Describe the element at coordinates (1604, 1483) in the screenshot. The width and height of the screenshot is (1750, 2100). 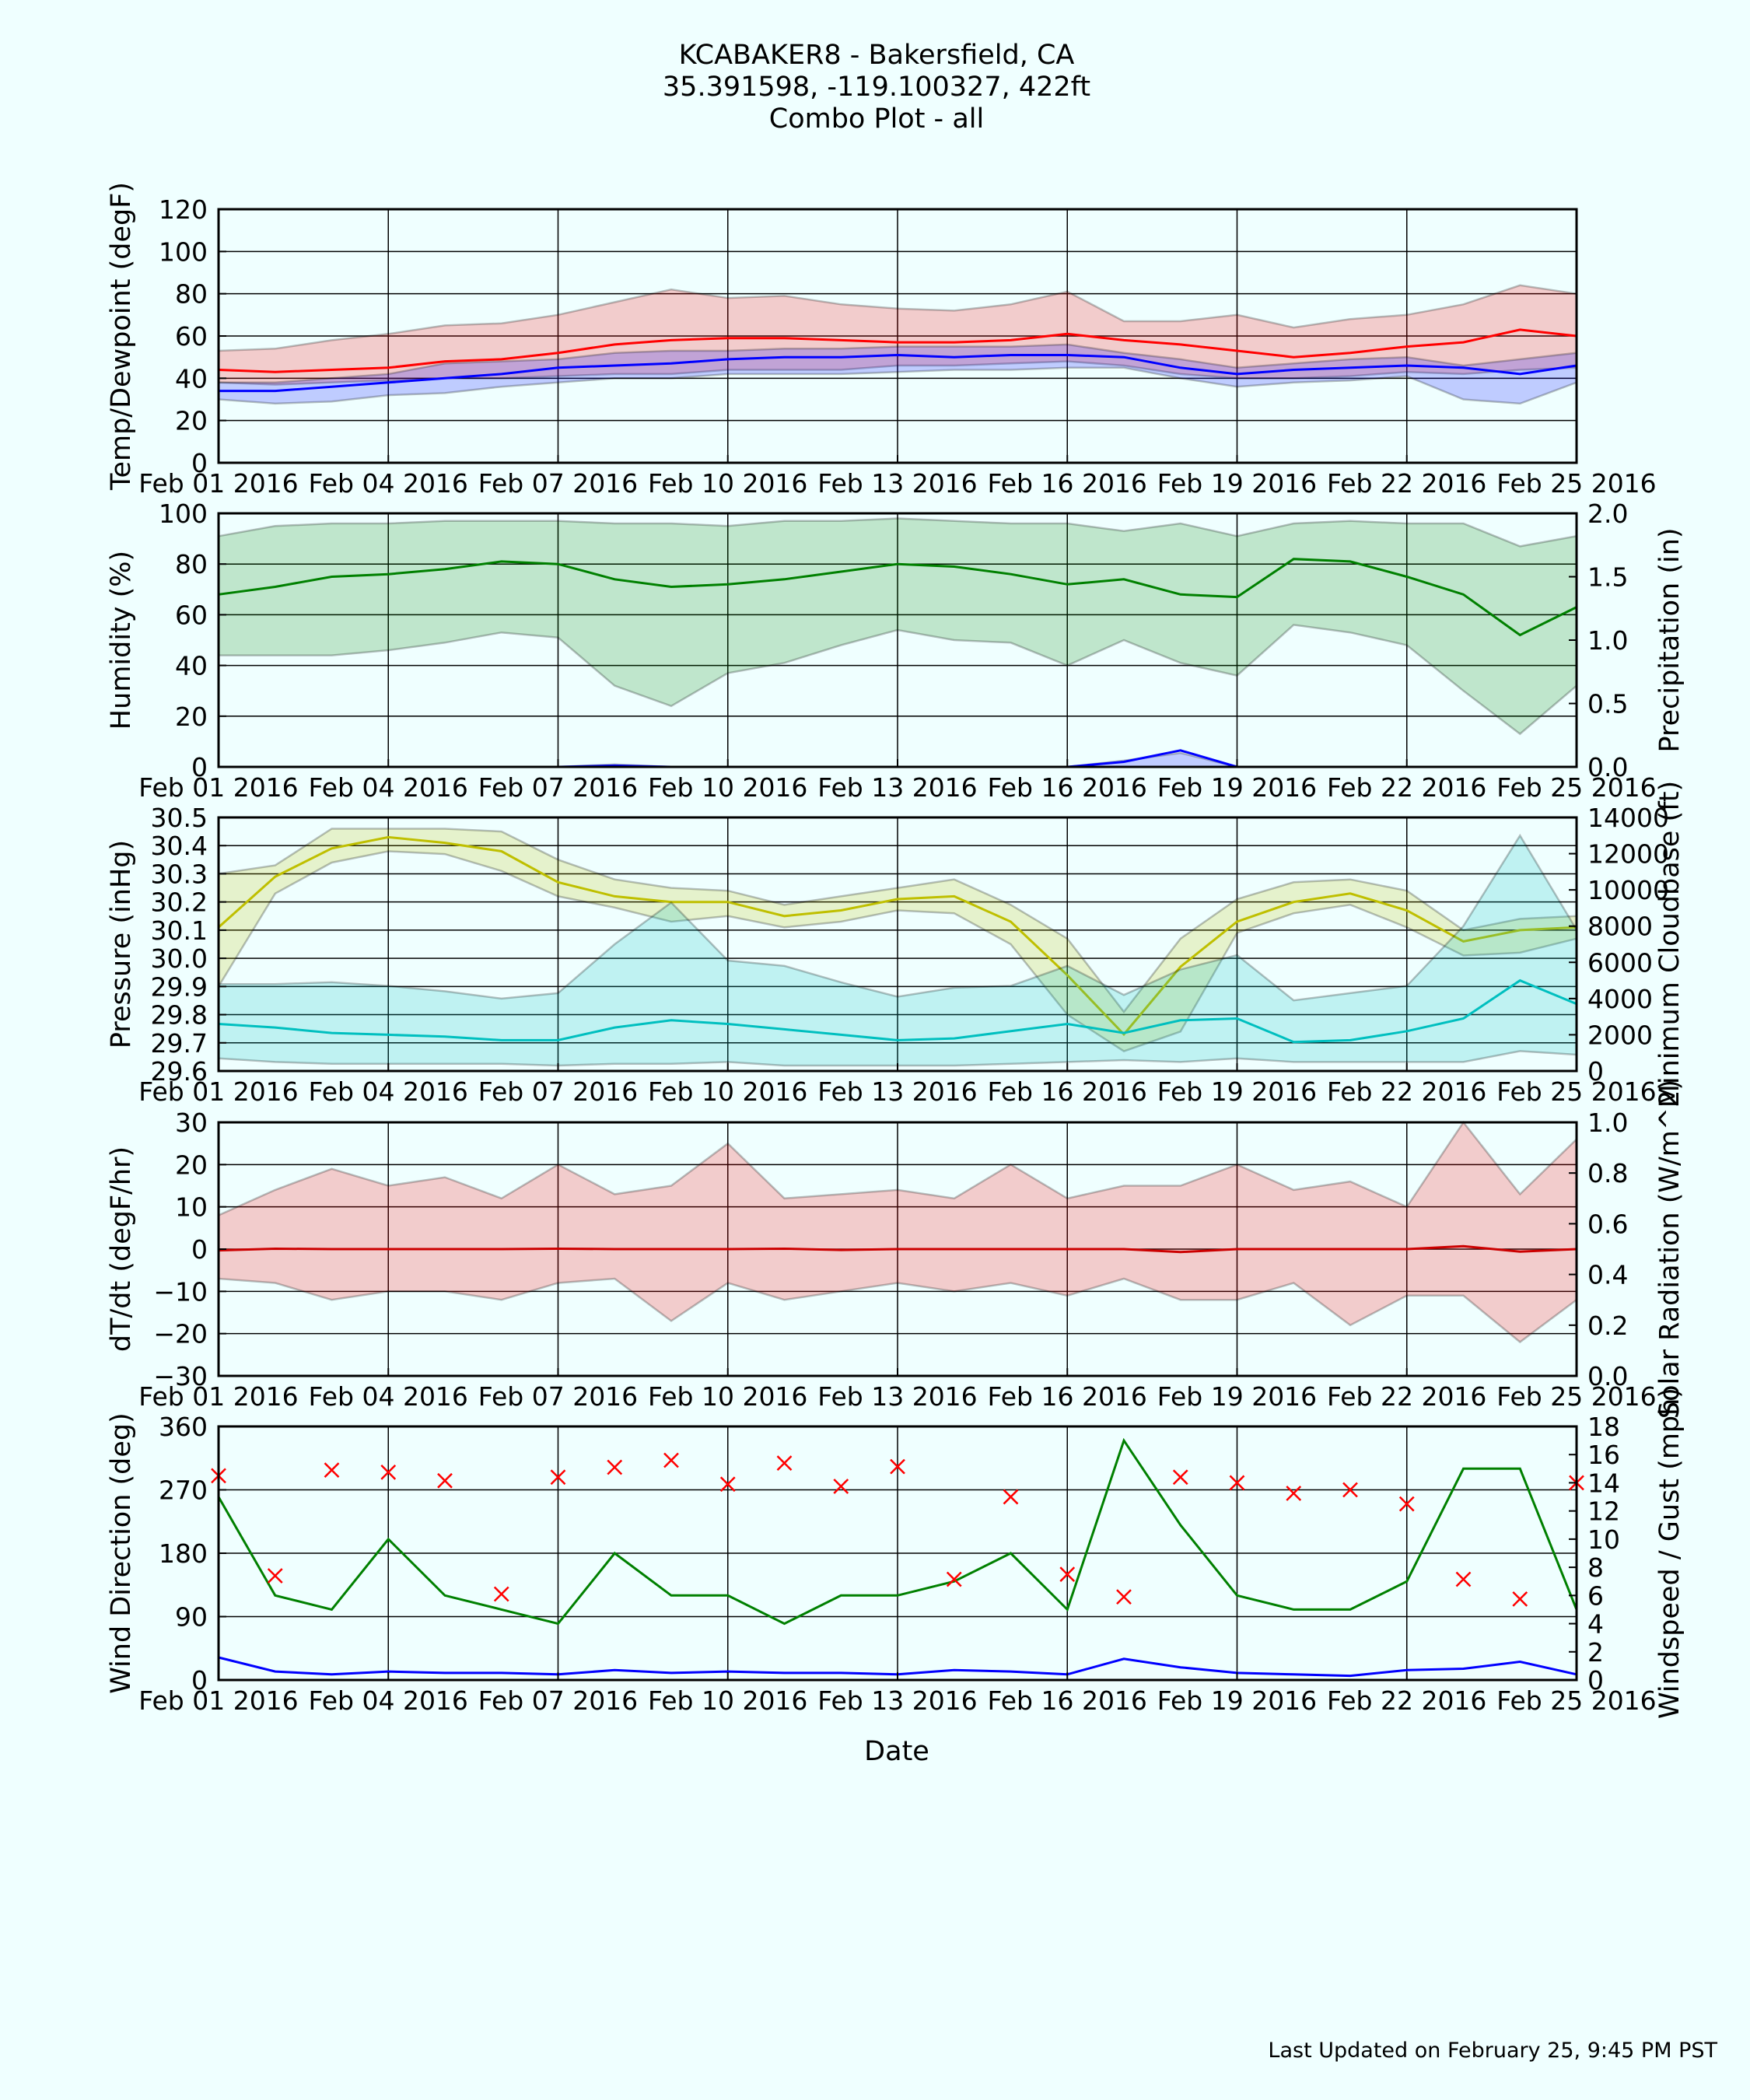
I see `y-right-tick-label: 14` at that location.